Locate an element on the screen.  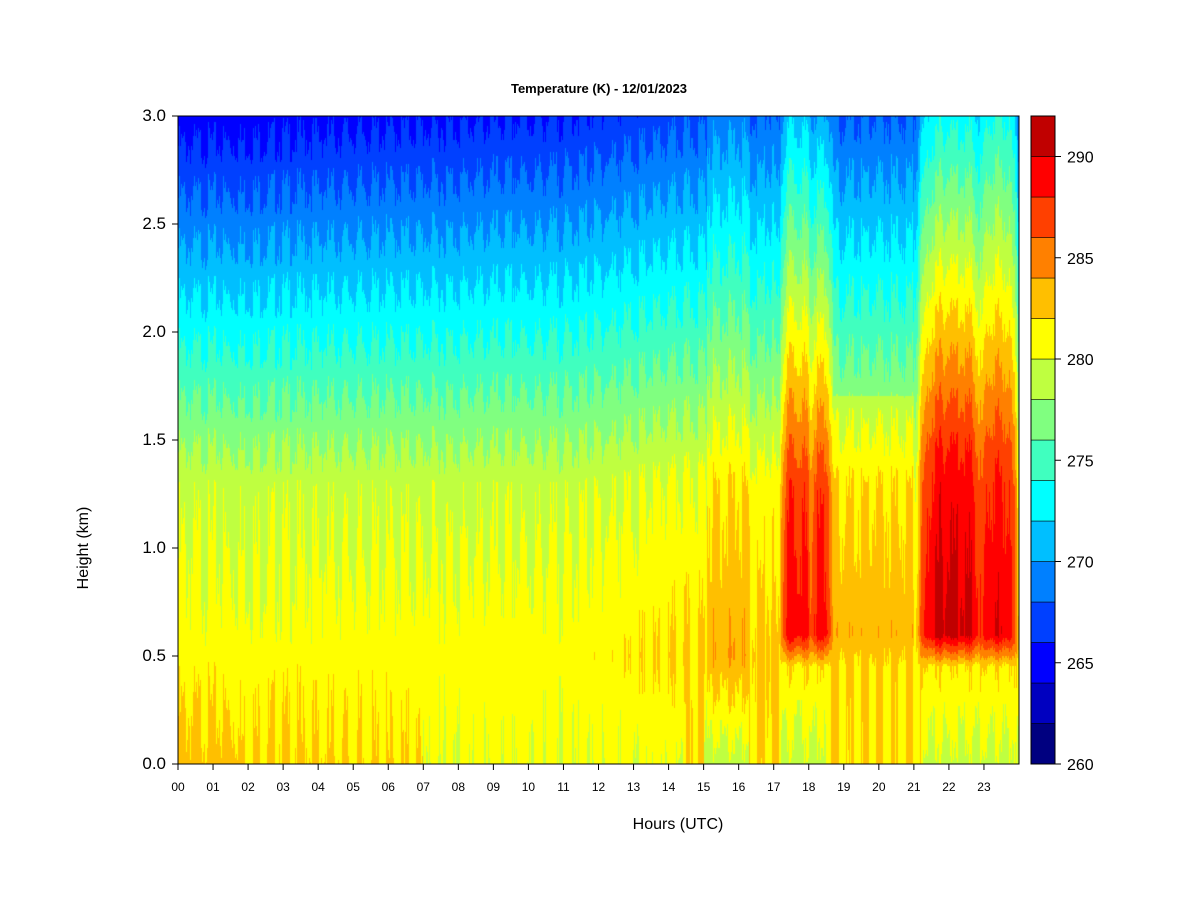
x-tick-label: 13 is located at coordinates (634, 787).